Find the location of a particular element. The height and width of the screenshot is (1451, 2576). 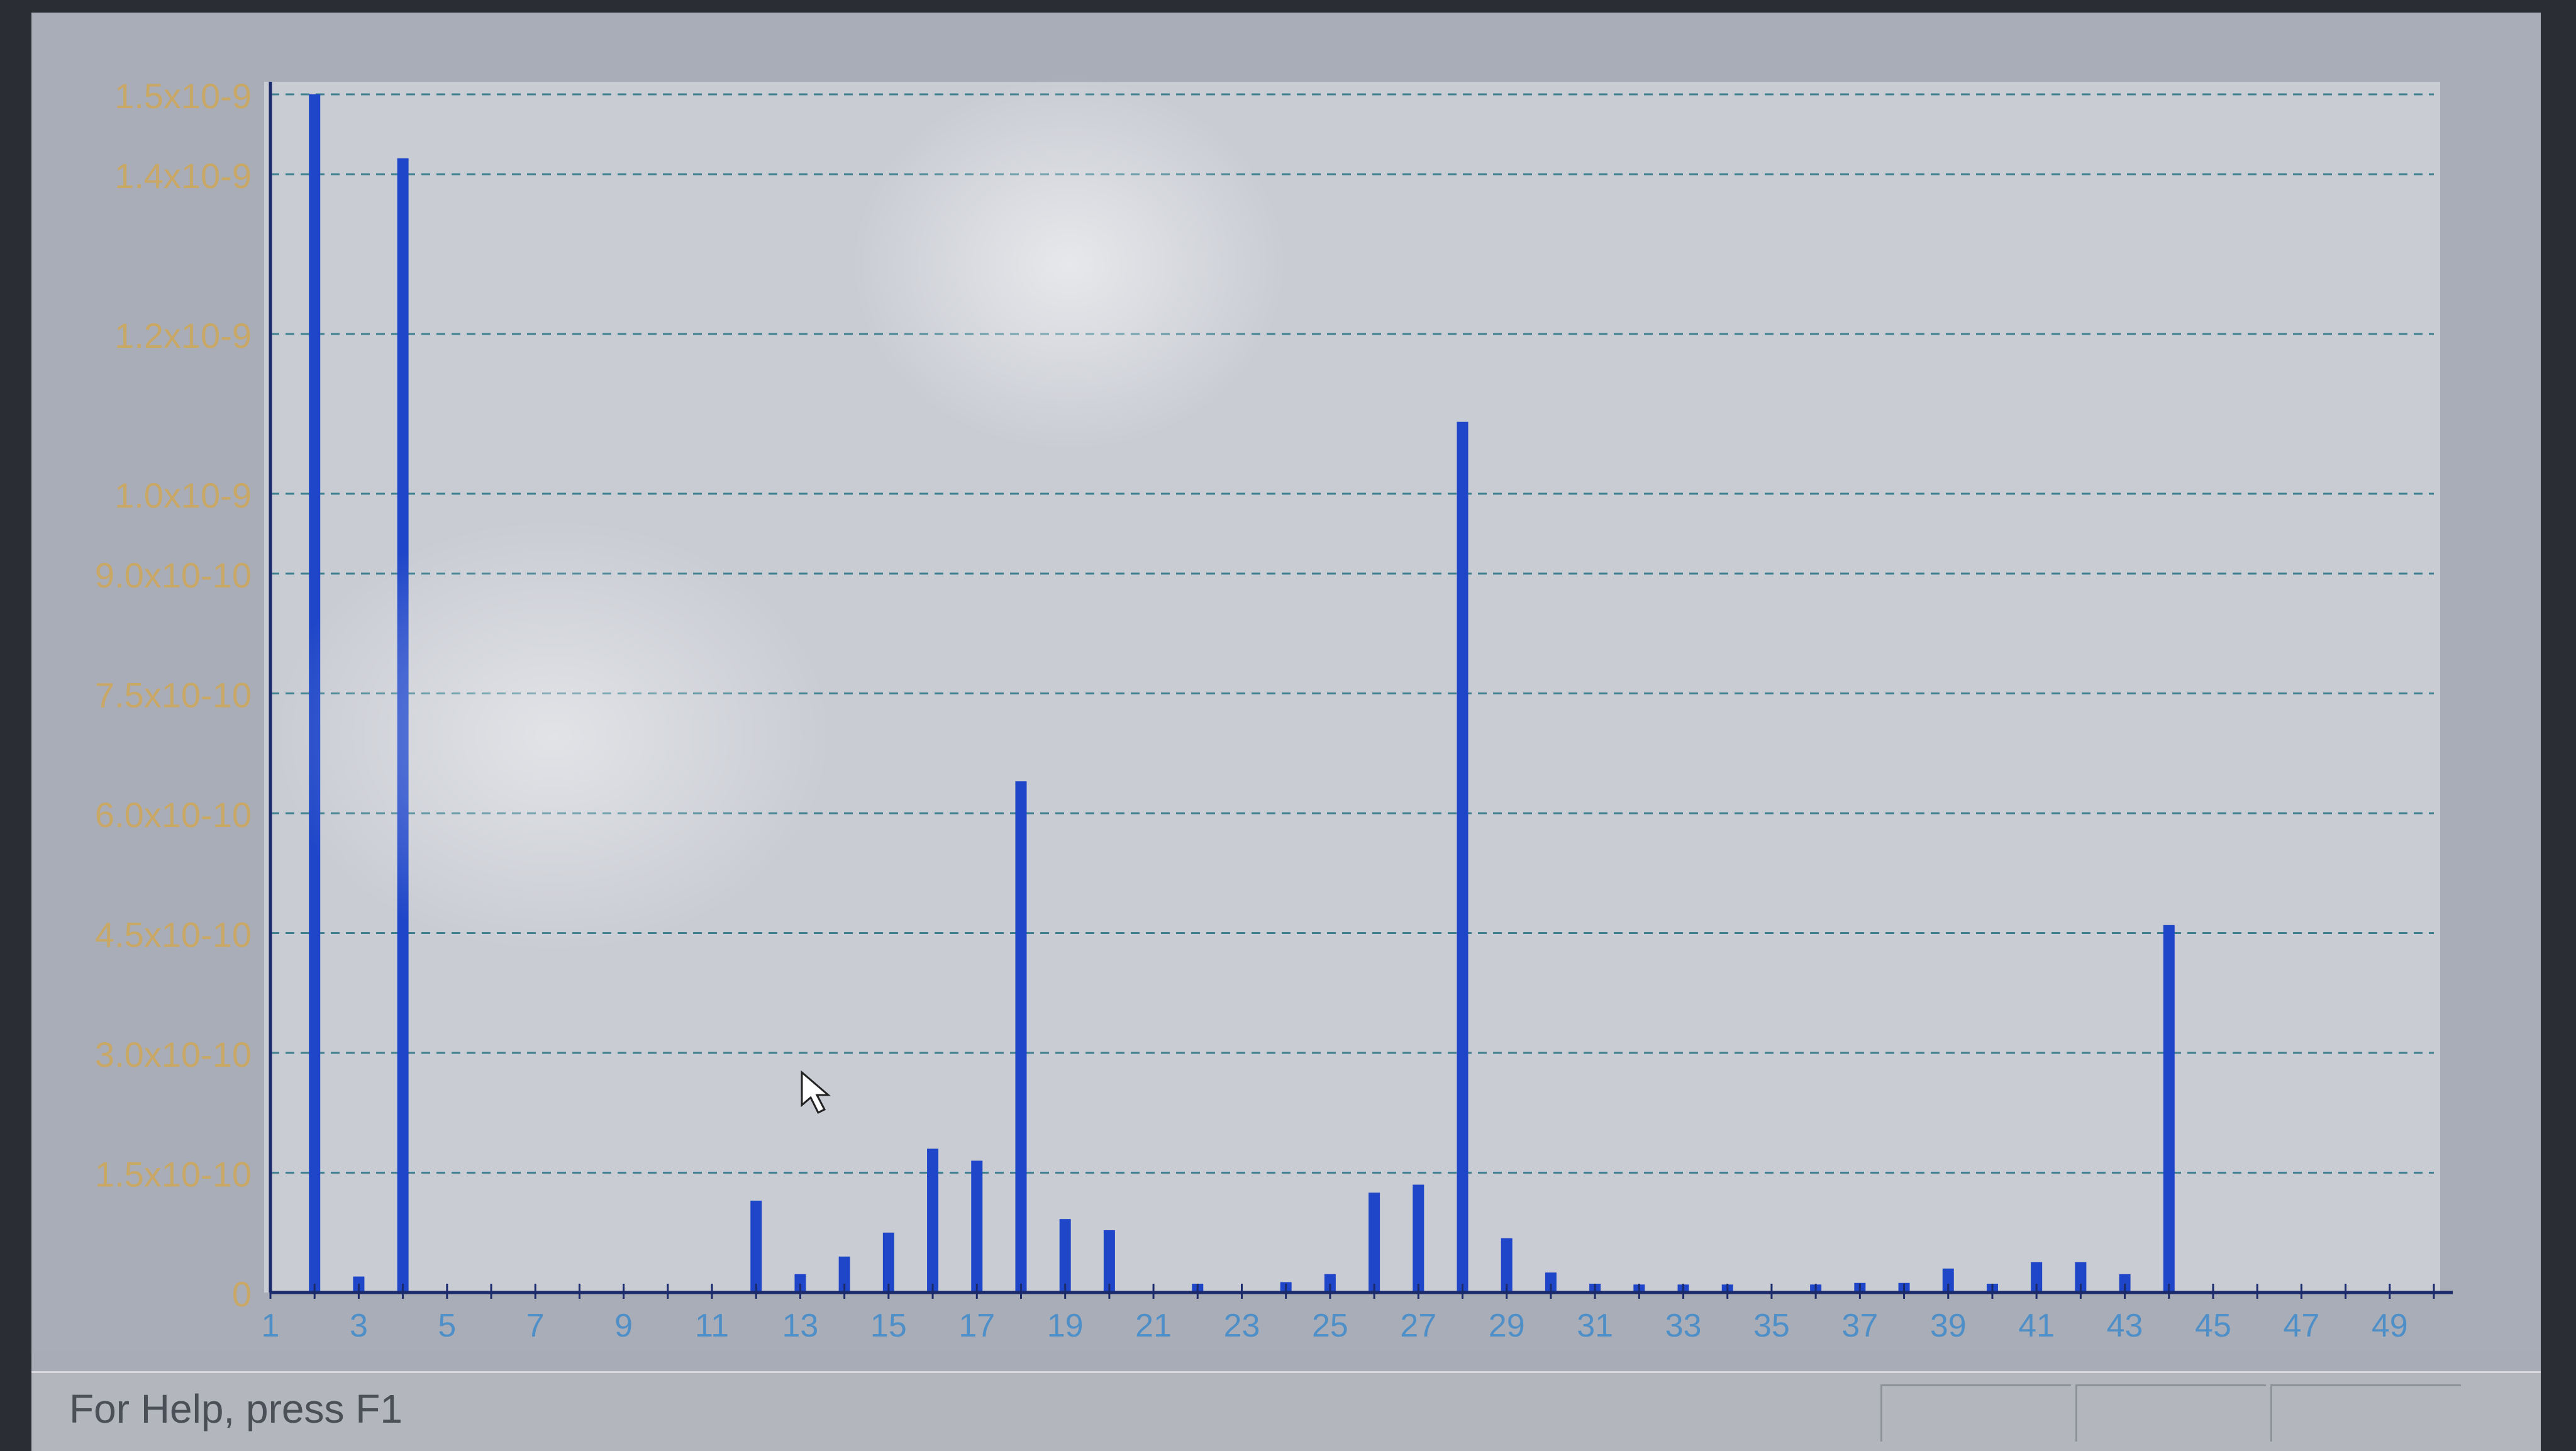

x-tick-label: 31 is located at coordinates (1595, 1326).